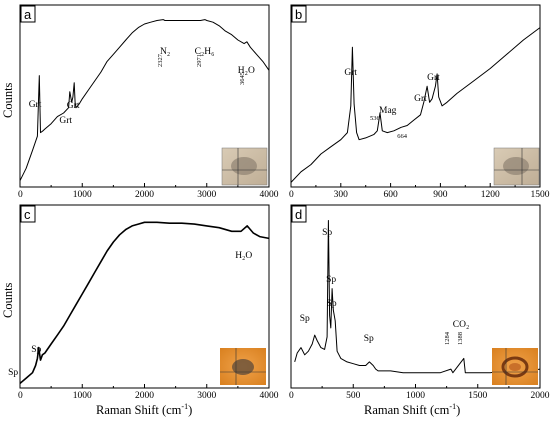  I want to click on panel-b-x-tick-label: 1500, so click(540, 195).